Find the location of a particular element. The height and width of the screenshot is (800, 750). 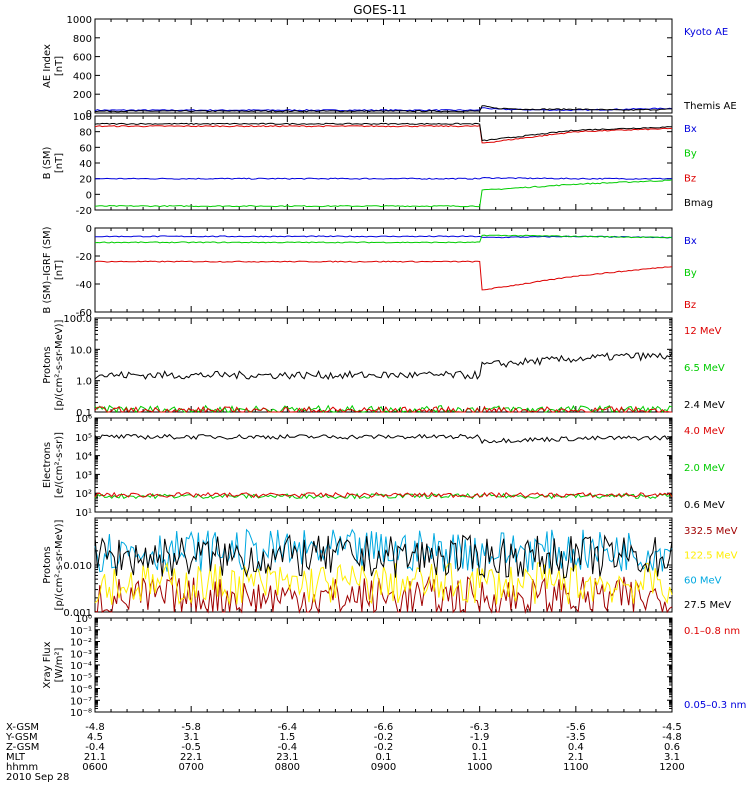

y-tick-label: 10¹ is located at coordinates (83, 513).